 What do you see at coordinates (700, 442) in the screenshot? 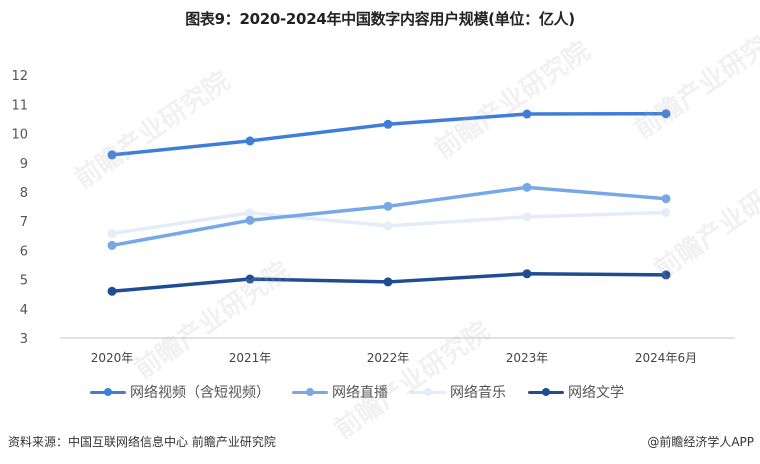
I see `credit-note: @前瞻经济学人APP` at bounding box center [700, 442].